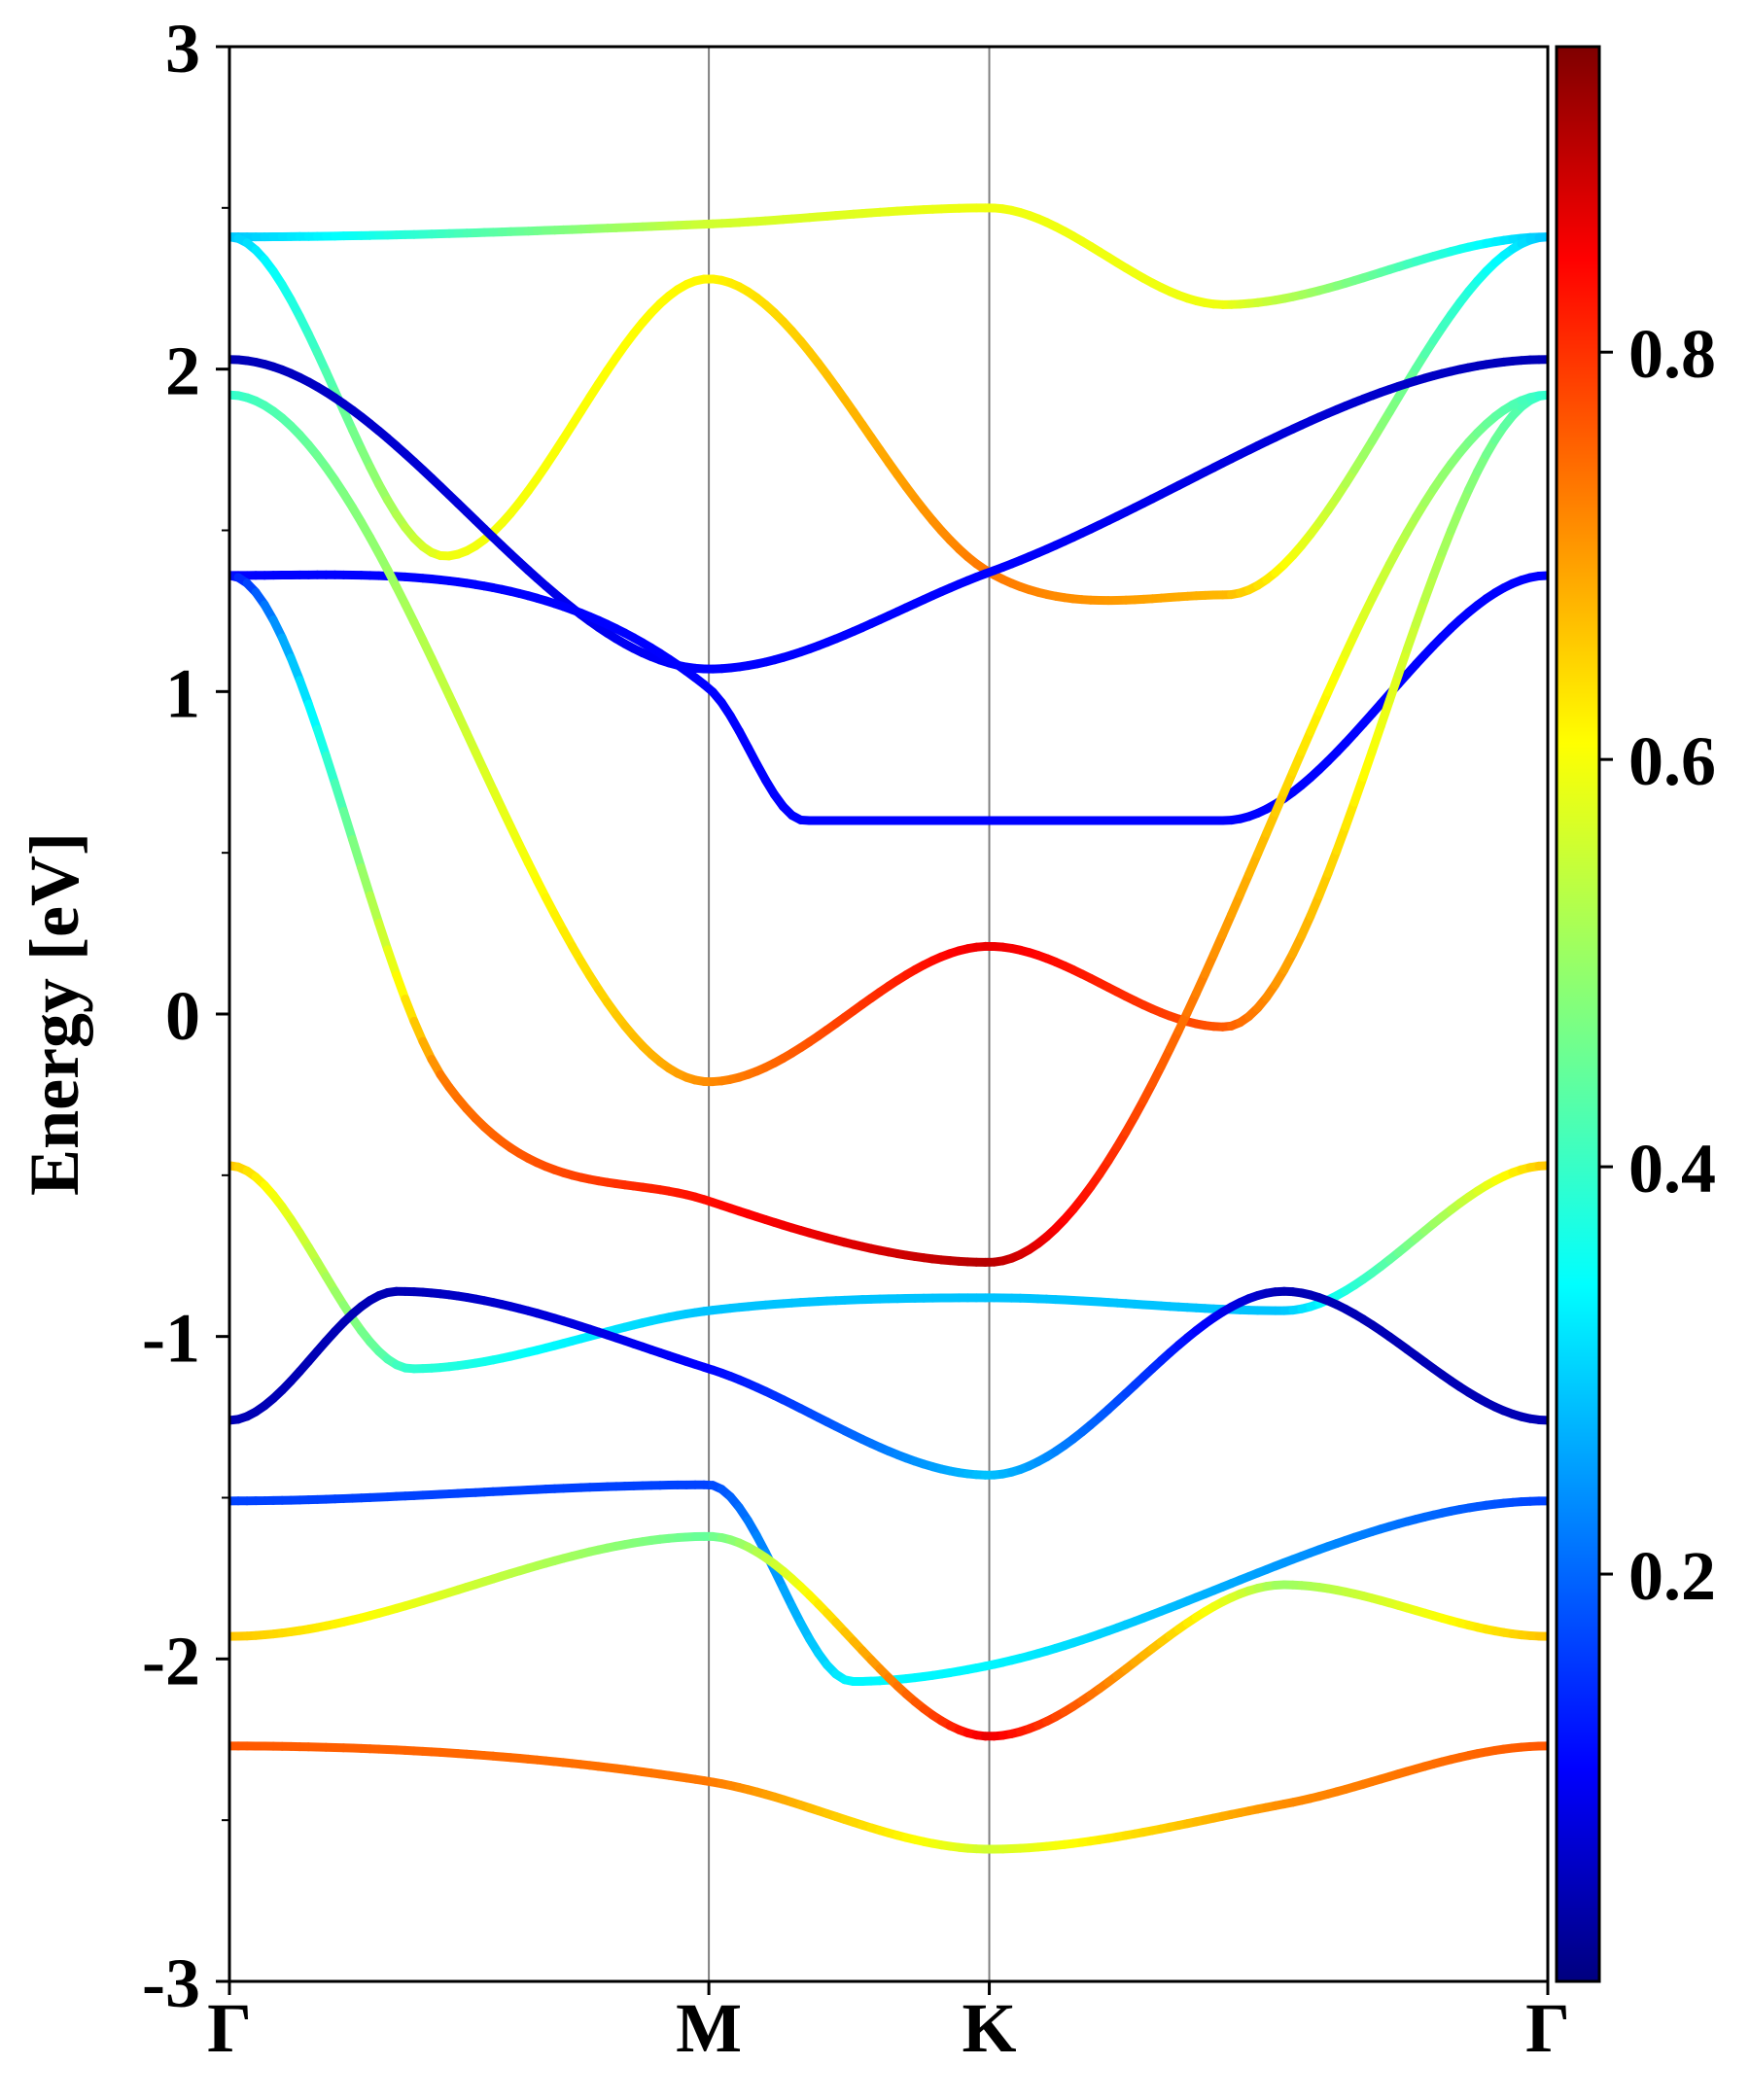 This screenshot has width=1750, height=2100. Describe the element at coordinates (1672, 1169) in the screenshot. I see `colorbar-tick-label: 0.4` at that location.